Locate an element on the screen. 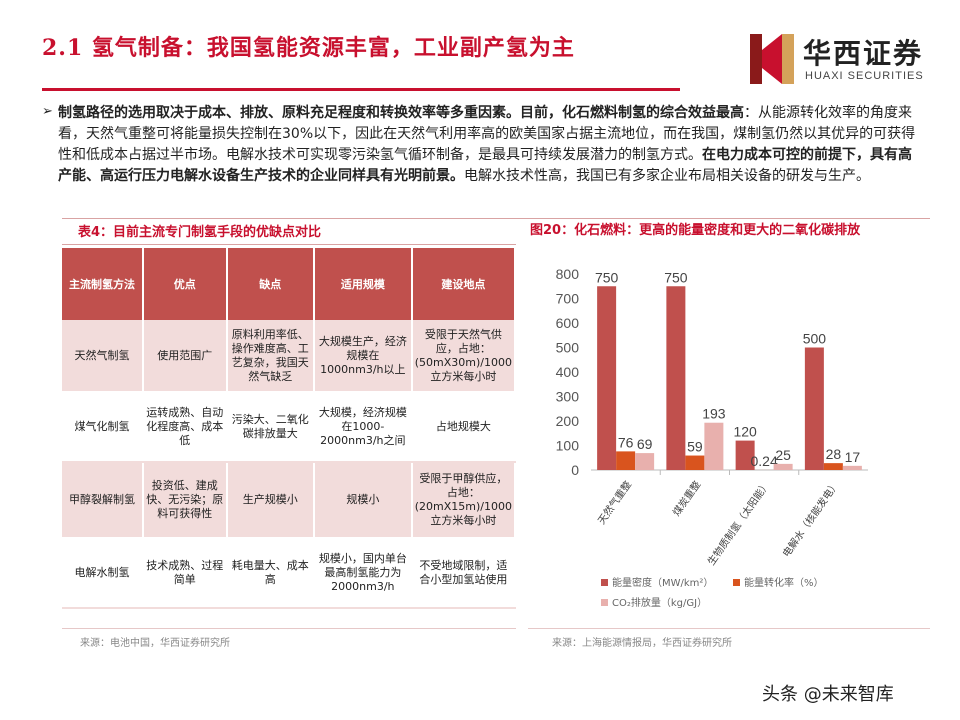 This screenshot has height=720, width=960. data-label: 69 is located at coordinates (645, 444).